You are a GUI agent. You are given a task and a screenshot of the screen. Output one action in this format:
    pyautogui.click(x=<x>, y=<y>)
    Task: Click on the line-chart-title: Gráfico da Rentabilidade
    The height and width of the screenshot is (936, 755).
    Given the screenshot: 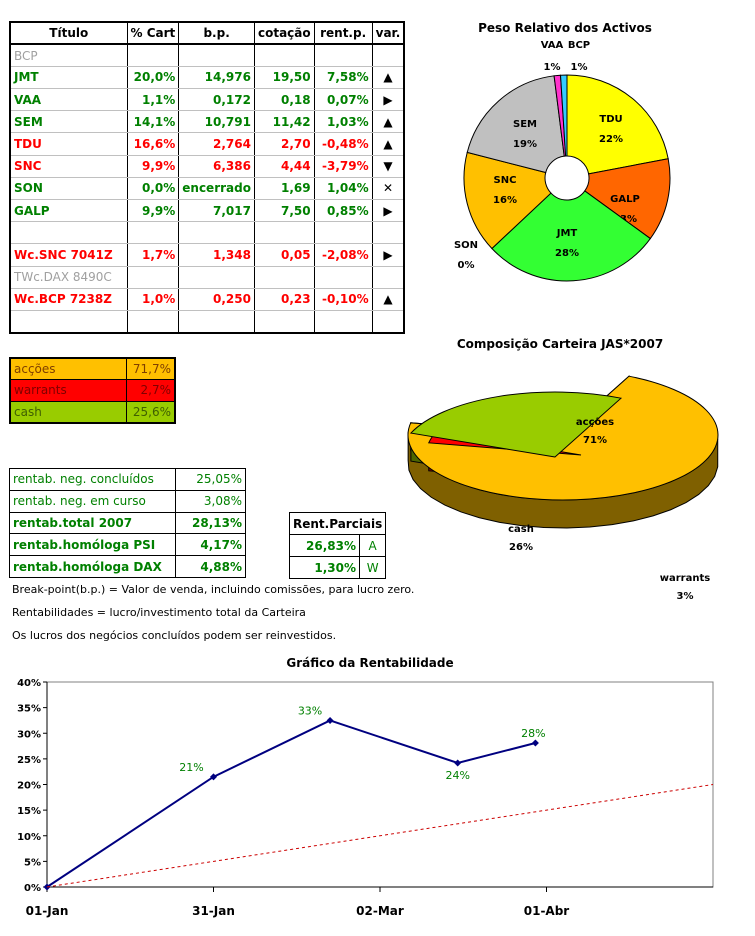 What is the action you would take?
    pyautogui.click(x=370, y=663)
    